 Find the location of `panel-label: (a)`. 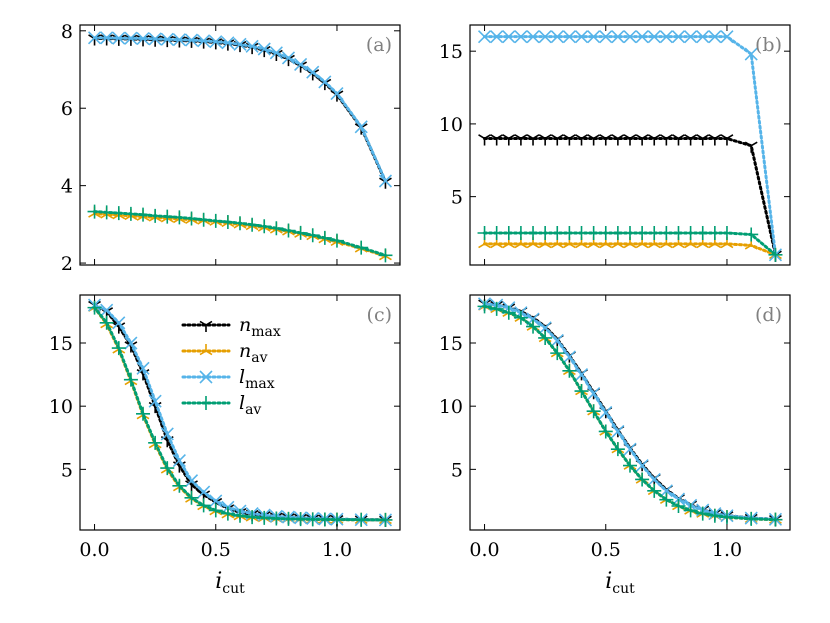

panel-label: (a) is located at coordinates (379, 45).